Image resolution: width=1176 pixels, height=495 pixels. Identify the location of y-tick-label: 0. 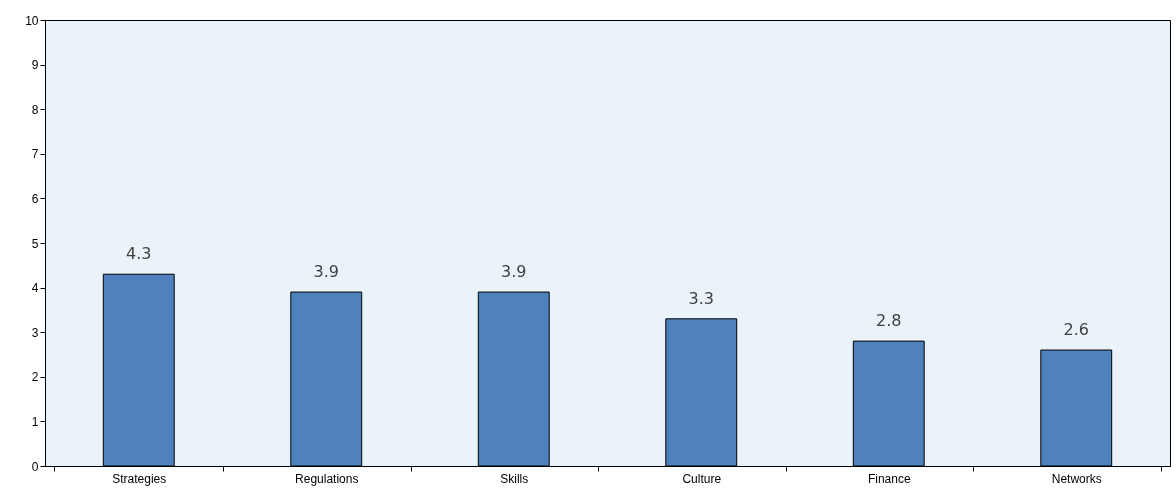
(35, 466).